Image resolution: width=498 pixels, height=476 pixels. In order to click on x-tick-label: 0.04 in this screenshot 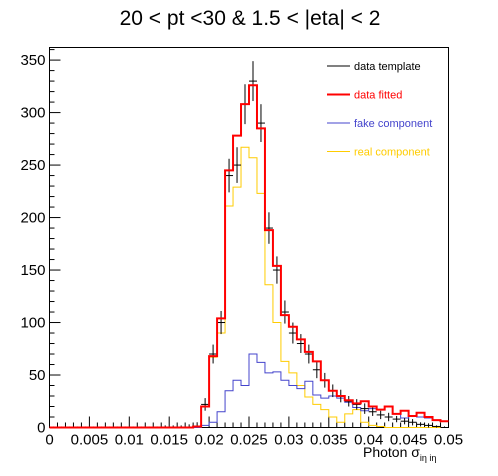, I will do `click(368, 440)`.